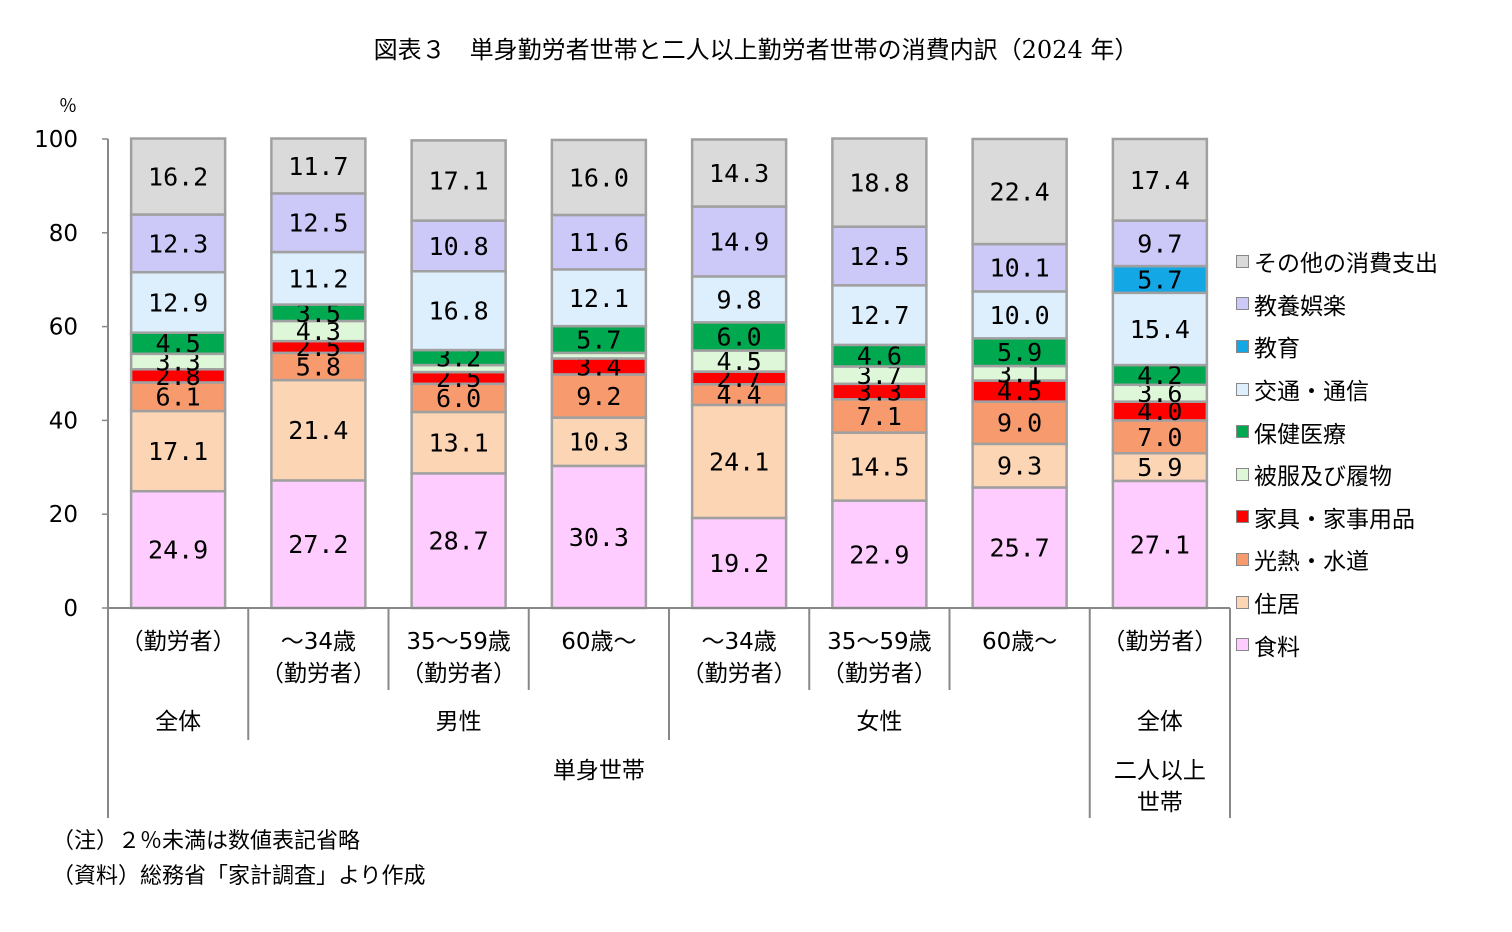 The width and height of the screenshot is (1512, 932). What do you see at coordinates (318, 544) in the screenshot?
I see `data-label: 27.2` at bounding box center [318, 544].